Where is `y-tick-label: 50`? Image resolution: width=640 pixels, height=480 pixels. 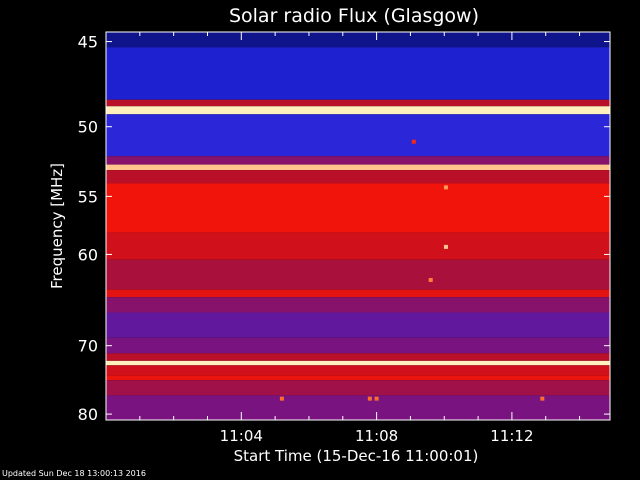
y-tick-label: 50 is located at coordinates (88, 127).